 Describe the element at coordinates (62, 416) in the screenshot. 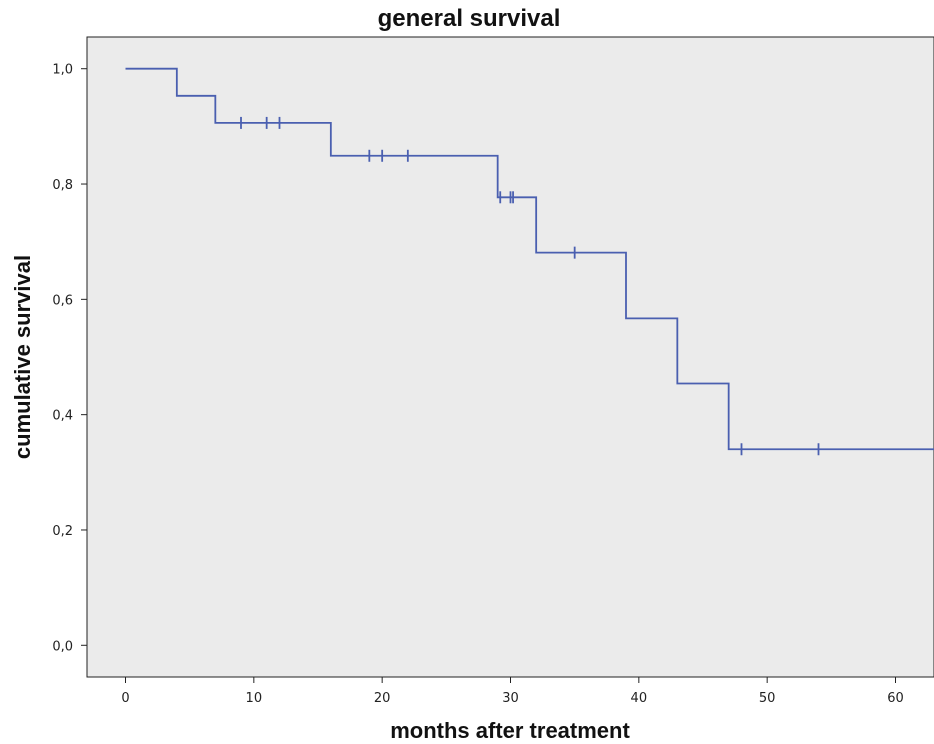

I see `y-tick-label: 0,4` at that location.